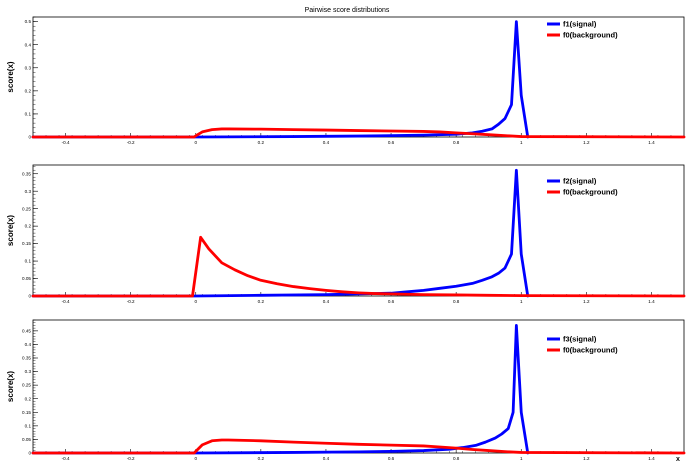 This screenshot has width=696, height=472. I want to click on legend-entry: f1(signal), so click(580, 24).